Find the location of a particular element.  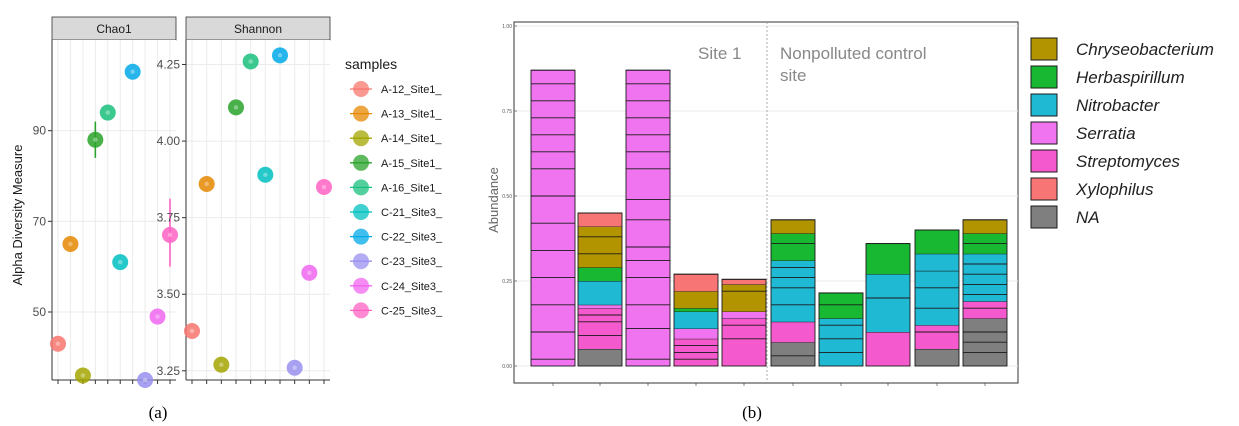

y-tick-label: 0.00 is located at coordinates (507, 367).